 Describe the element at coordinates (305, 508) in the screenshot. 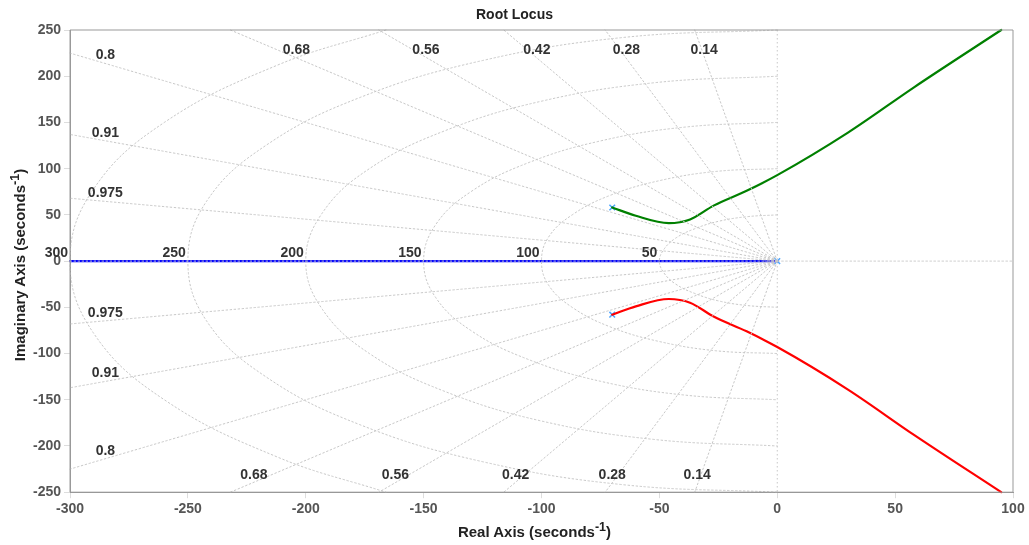

I see `x-tick-label: -200` at that location.